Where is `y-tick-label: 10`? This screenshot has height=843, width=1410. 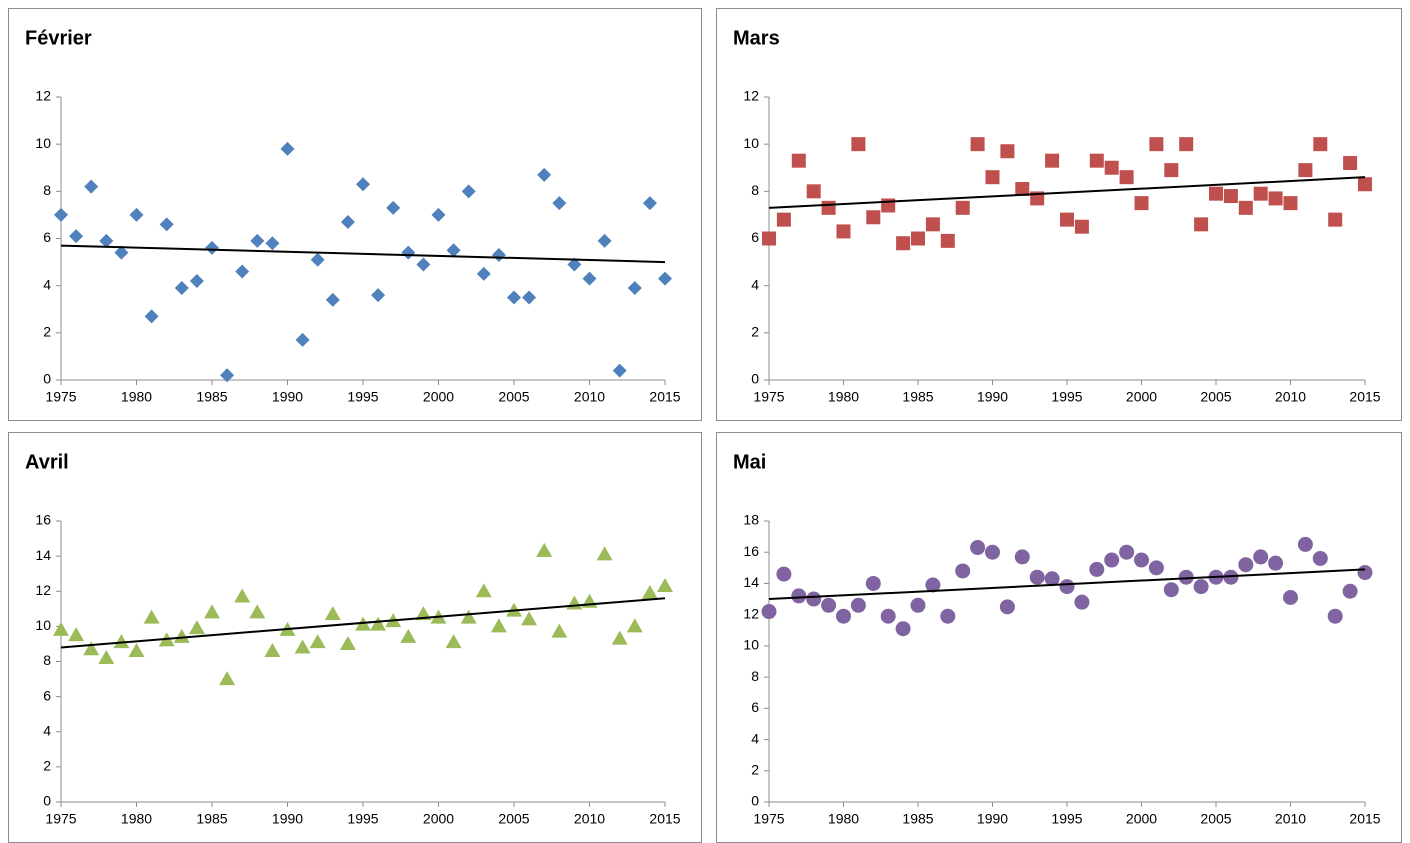
y-tick-label: 10 is located at coordinates (751, 645).